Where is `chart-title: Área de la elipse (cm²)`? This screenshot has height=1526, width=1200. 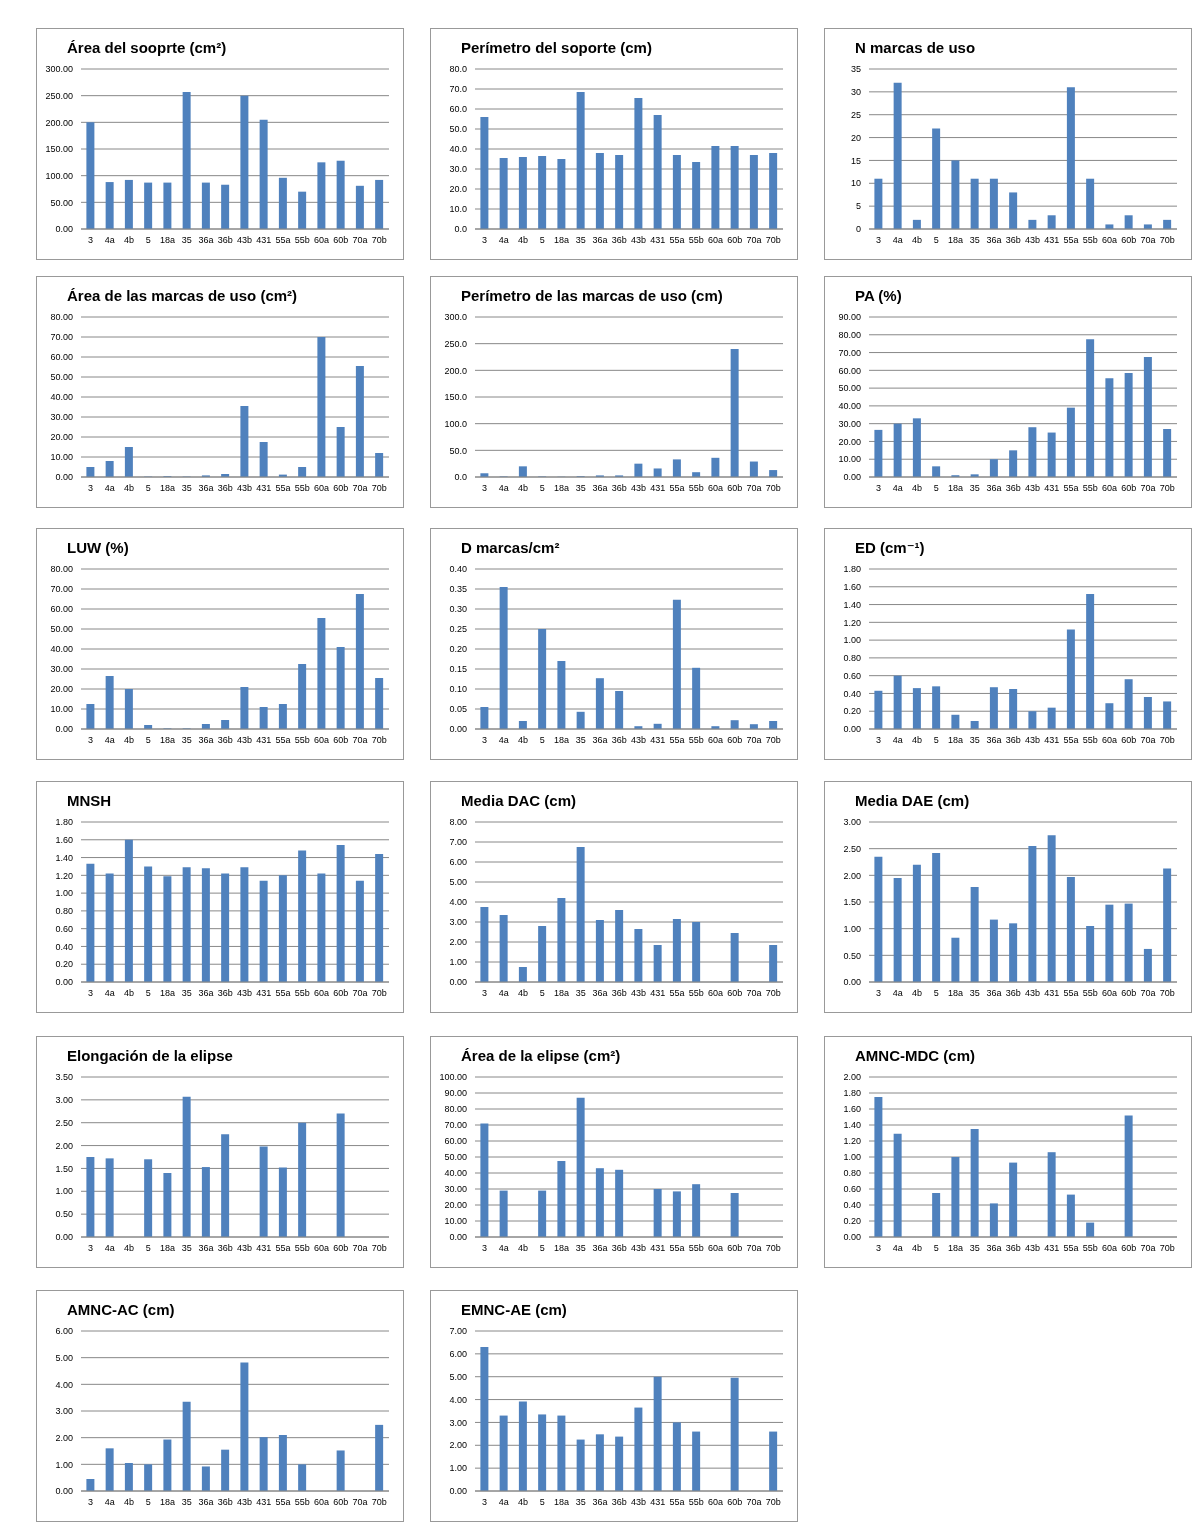
chart-title: Área de la elipse (cm²) is located at coordinates (541, 1056).